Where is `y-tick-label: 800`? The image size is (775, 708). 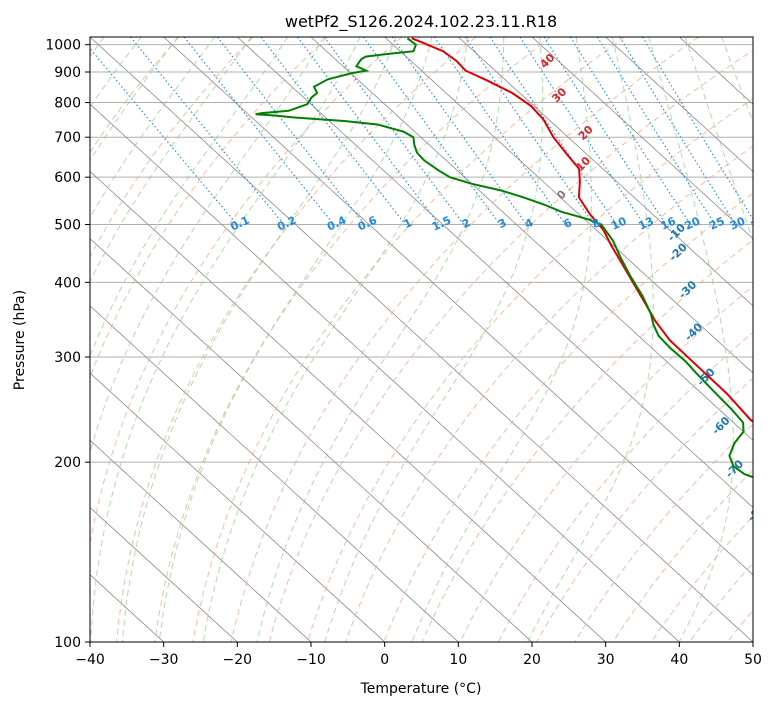 y-tick-label: 800 is located at coordinates (67, 104).